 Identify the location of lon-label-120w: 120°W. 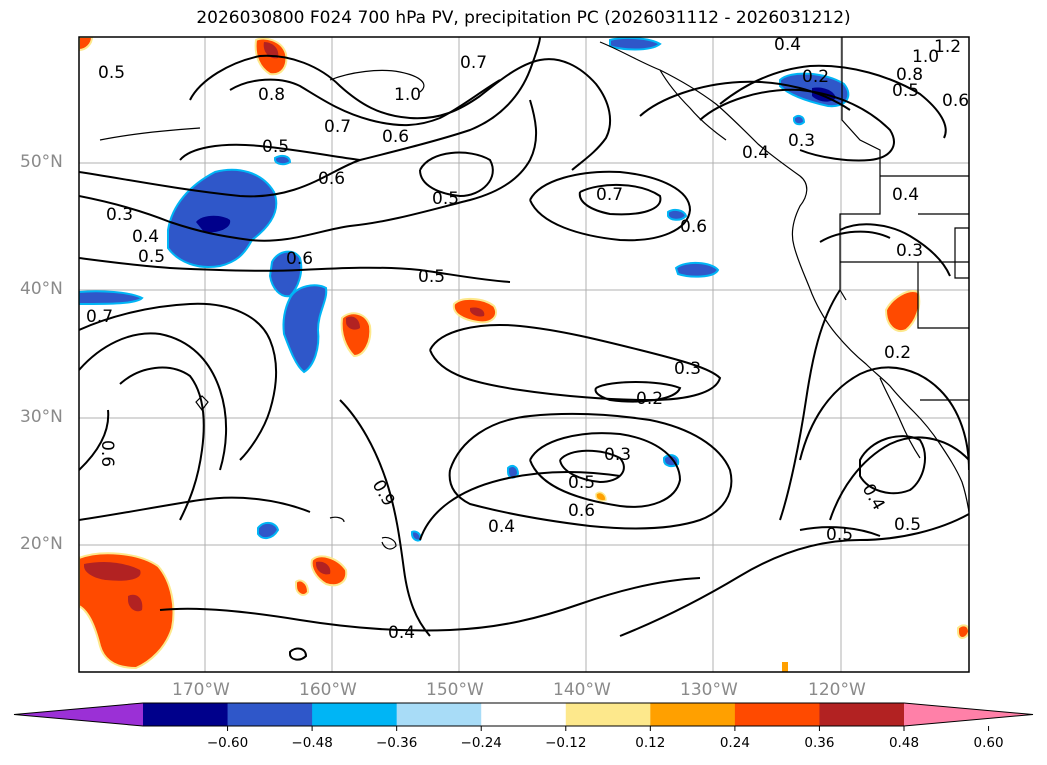
(837, 690).